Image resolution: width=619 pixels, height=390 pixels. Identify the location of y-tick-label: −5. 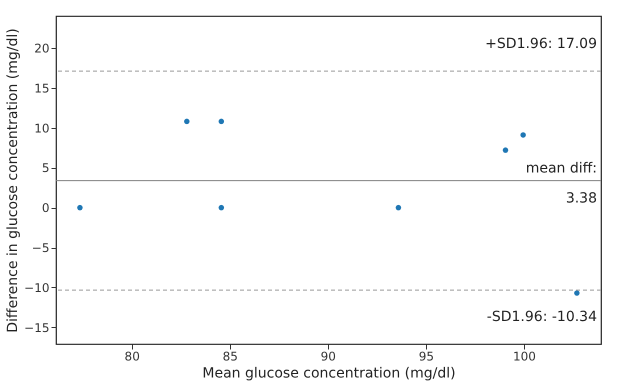
(41, 248).